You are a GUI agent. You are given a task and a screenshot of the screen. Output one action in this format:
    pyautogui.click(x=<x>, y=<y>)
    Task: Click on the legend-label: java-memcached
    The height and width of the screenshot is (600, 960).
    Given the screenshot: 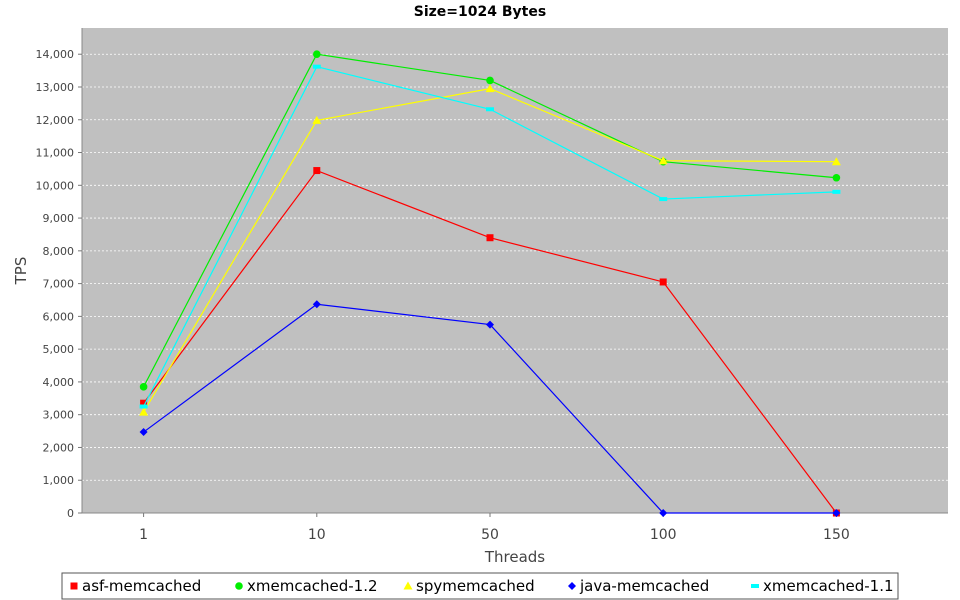 What is the action you would take?
    pyautogui.click(x=644, y=586)
    